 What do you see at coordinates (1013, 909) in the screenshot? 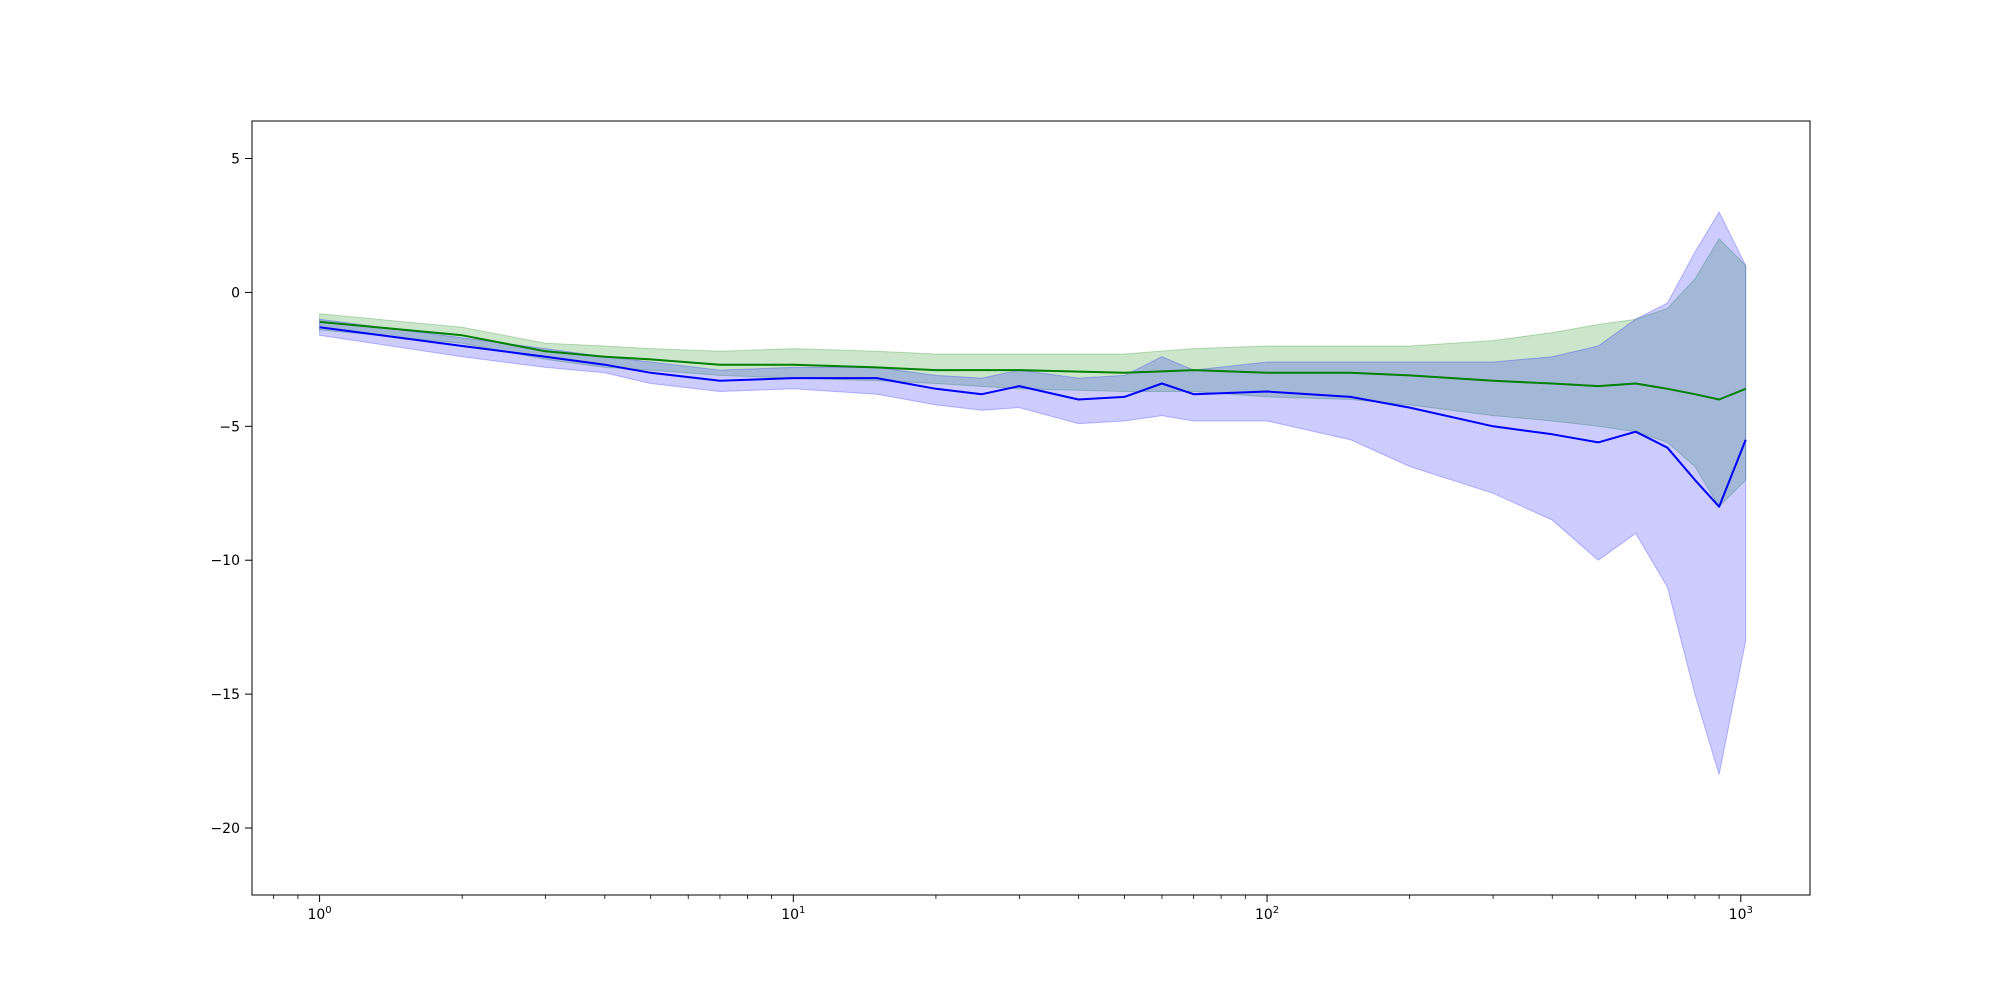
I see `x-axis: 10⁰ 10¹ 10² 10³` at bounding box center [1013, 909].